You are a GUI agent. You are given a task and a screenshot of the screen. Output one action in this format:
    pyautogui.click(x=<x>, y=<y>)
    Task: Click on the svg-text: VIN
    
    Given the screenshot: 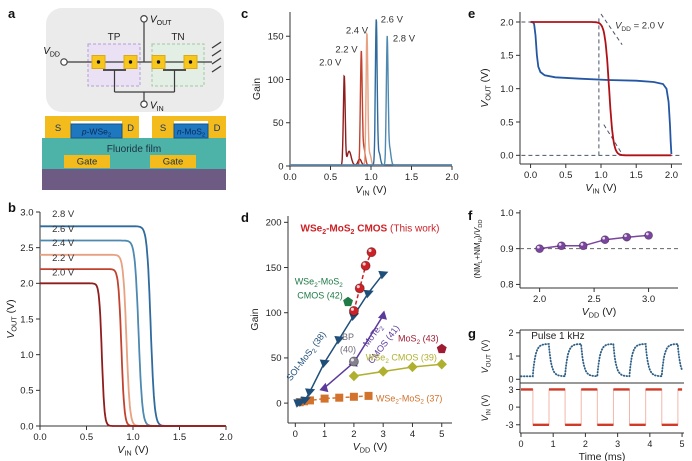 What is the action you would take?
    pyautogui.click(x=157, y=107)
    